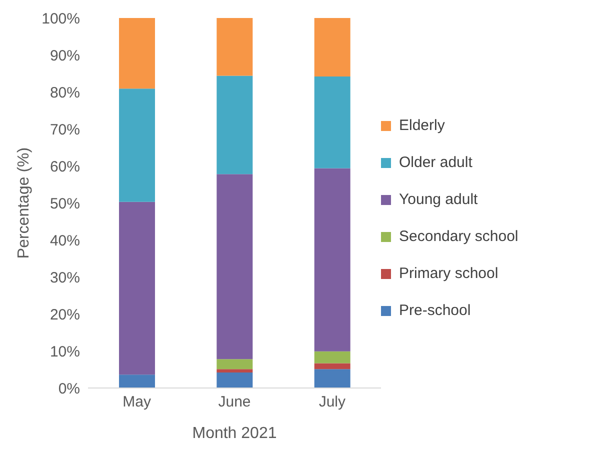 The height and width of the screenshot is (454, 599). Describe the element at coordinates (69, 389) in the screenshot. I see `y-tick-label: 0%` at that location.